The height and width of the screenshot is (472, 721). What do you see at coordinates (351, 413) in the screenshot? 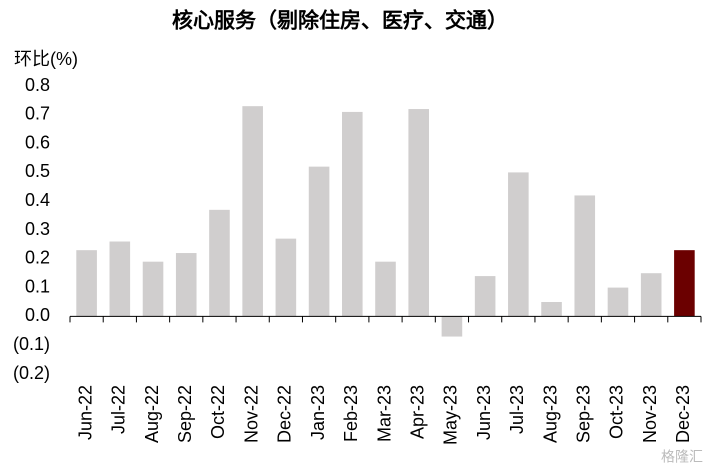
I see `x-tick-label: Feb-23` at bounding box center [351, 413].